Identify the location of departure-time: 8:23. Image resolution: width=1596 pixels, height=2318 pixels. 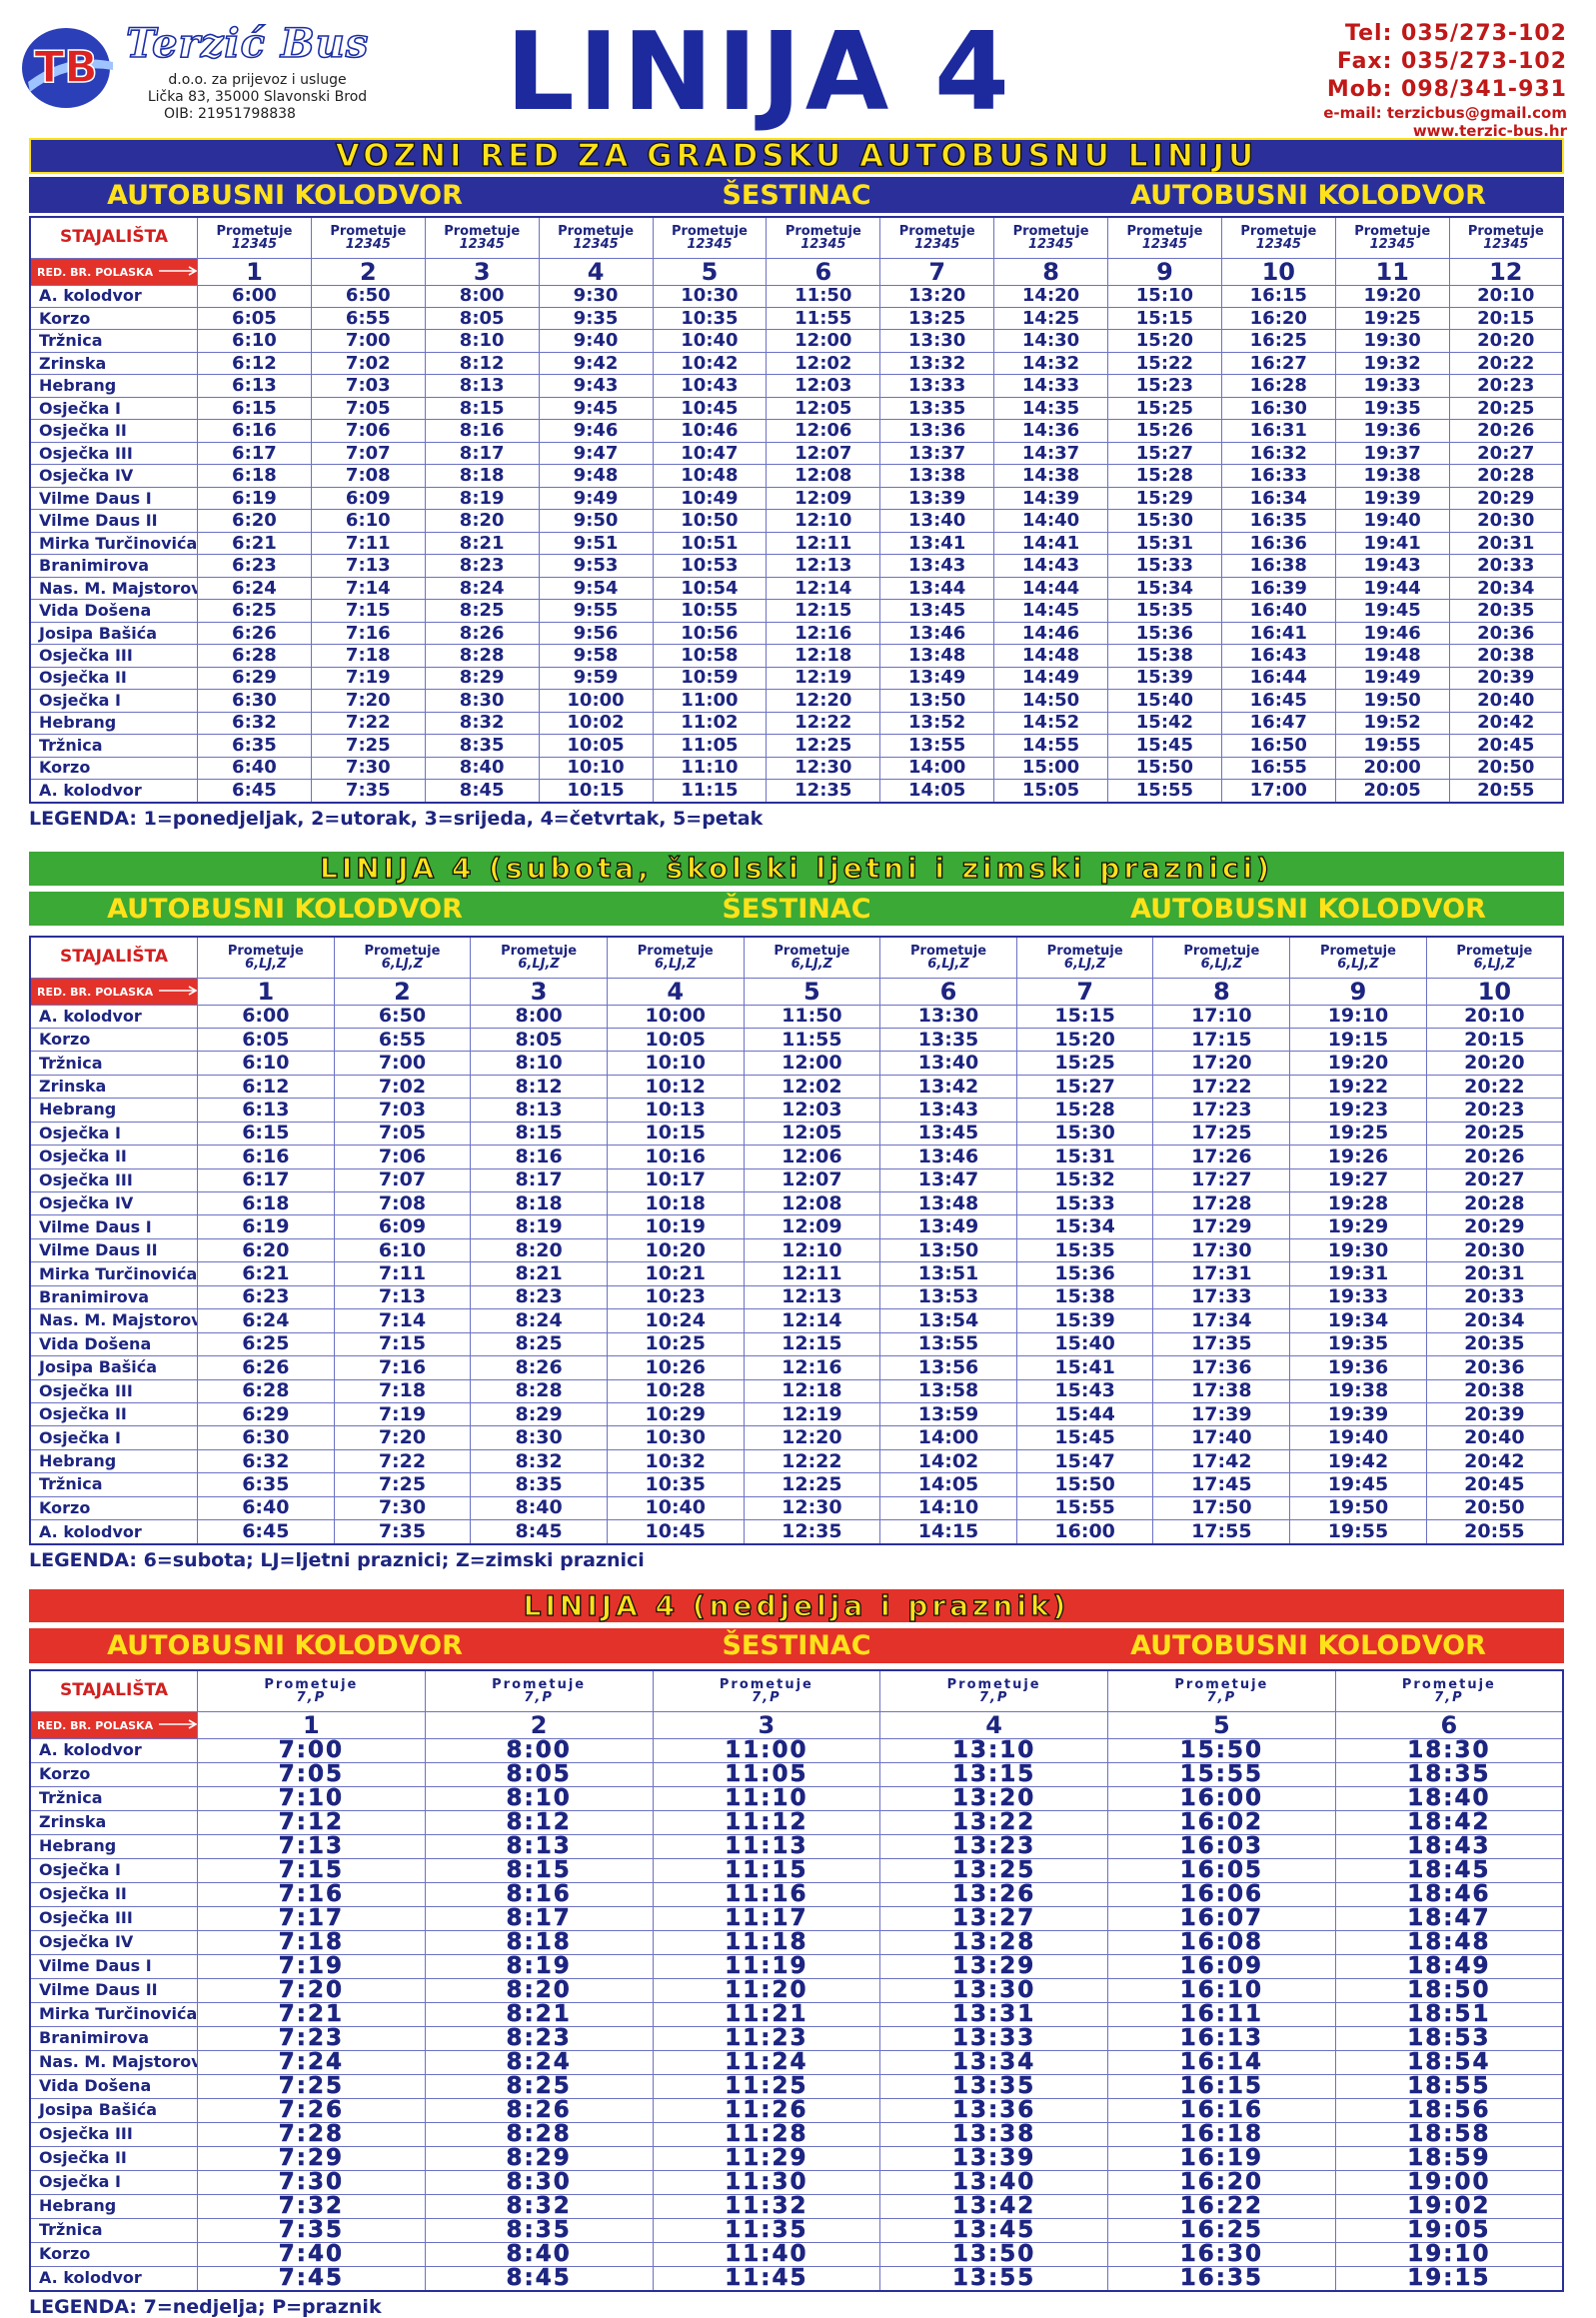
(482, 566).